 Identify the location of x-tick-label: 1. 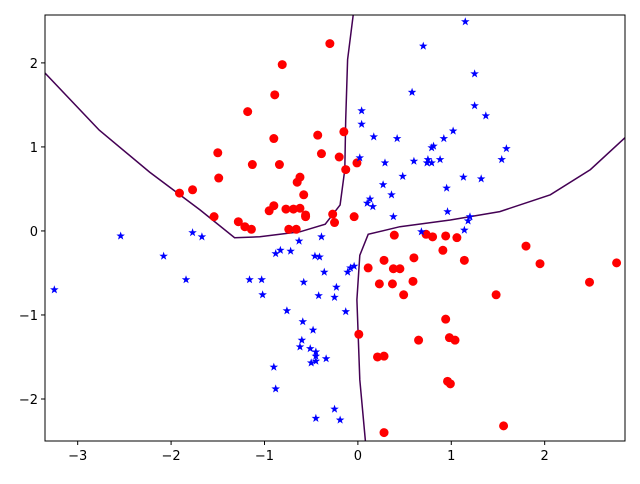
(451, 456).